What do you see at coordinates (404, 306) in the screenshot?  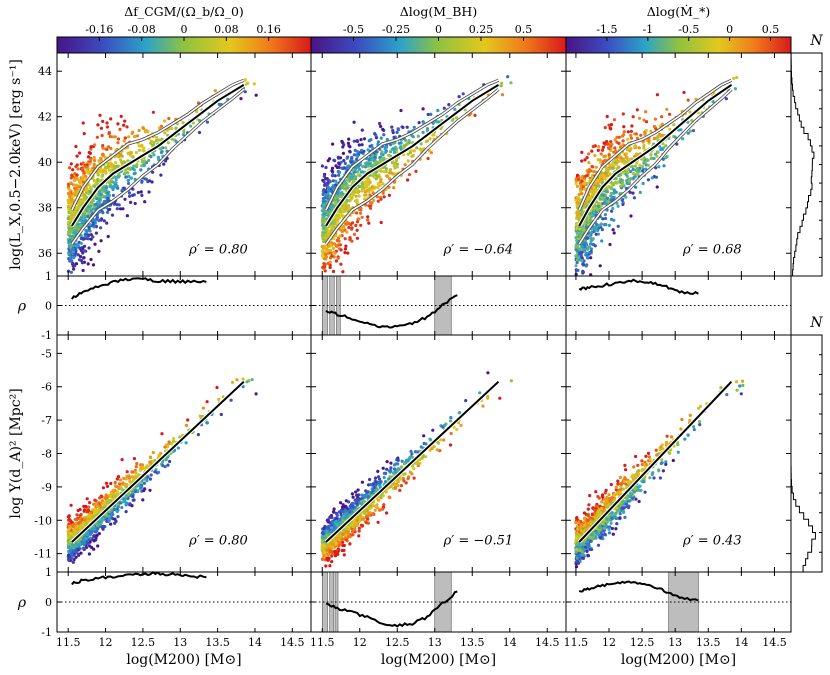 I see `rho-top-panels: 10-1ρ` at bounding box center [404, 306].